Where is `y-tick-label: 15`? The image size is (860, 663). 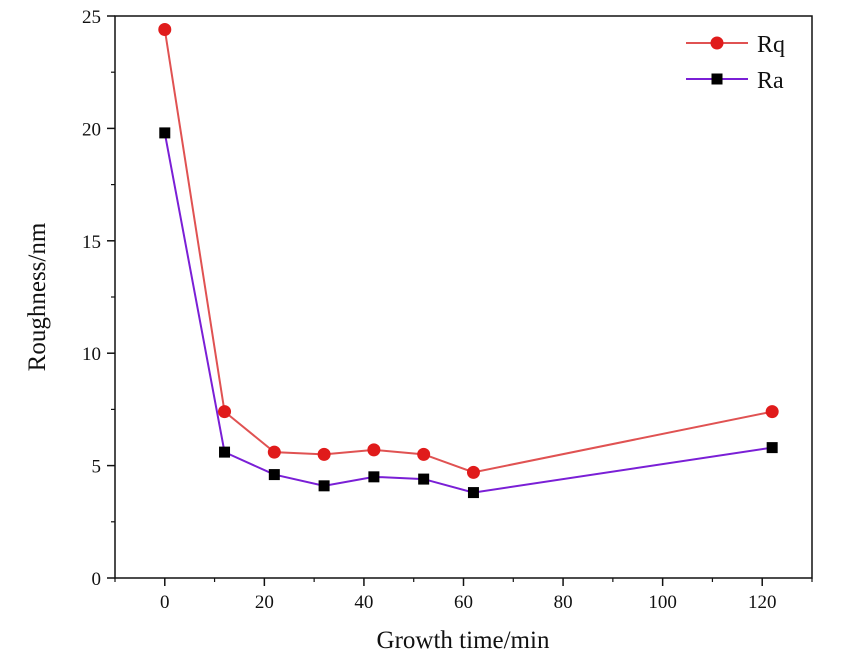
y-tick-label: 15 is located at coordinates (91, 242).